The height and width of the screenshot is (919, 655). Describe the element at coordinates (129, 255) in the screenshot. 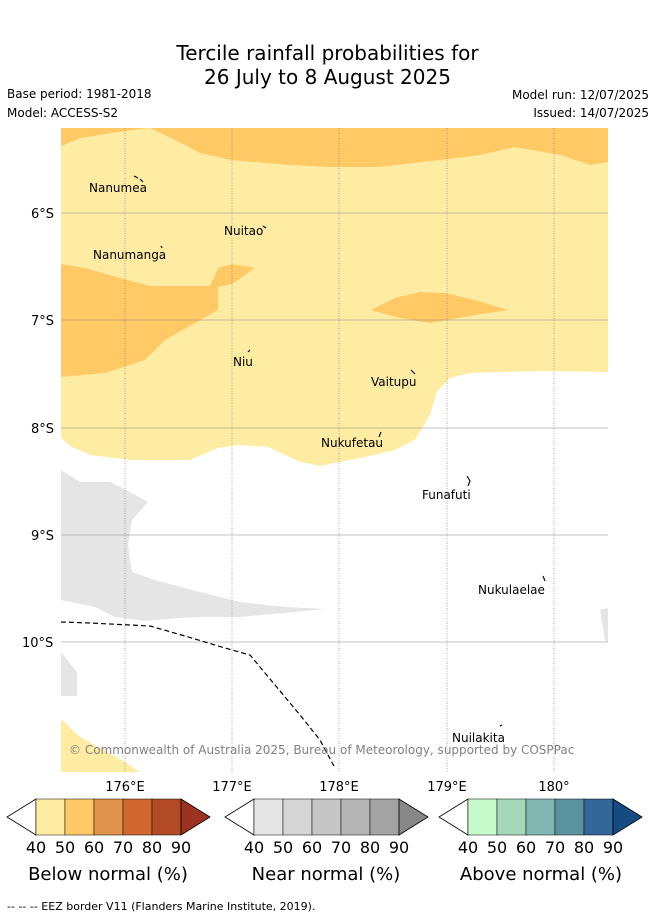

I see `place-label-nanumanga: Nanumanga` at that location.